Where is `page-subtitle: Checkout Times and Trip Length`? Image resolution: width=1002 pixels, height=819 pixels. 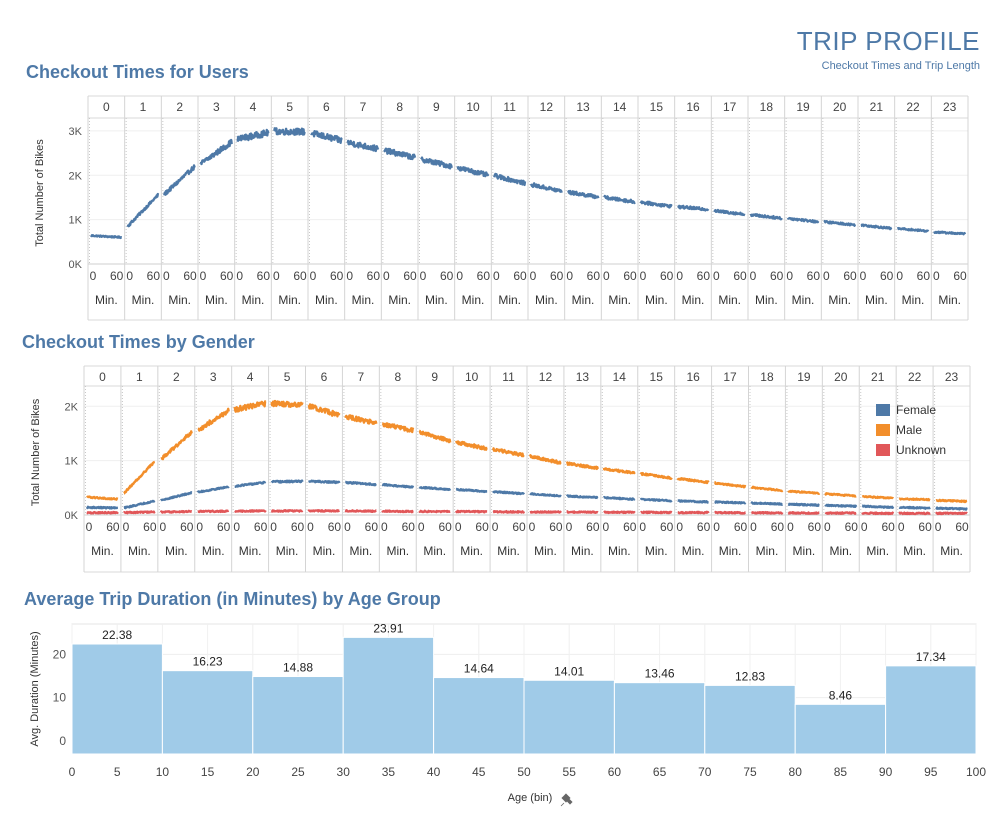 page-subtitle: Checkout Times and Trip Length is located at coordinates (900, 66).